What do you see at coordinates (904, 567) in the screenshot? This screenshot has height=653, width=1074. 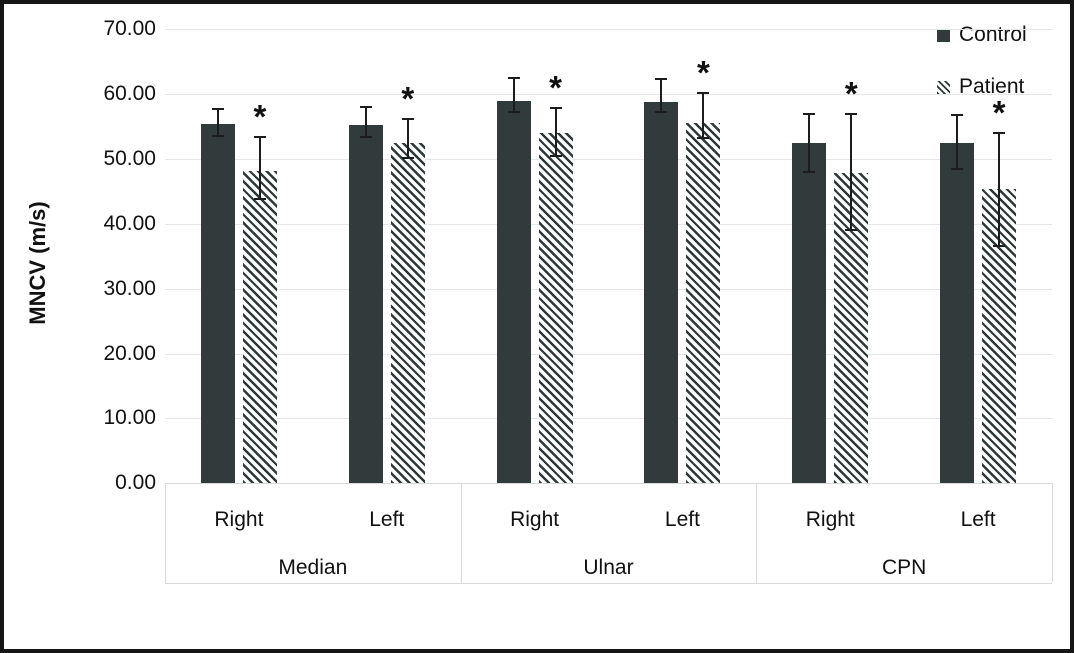 I see `x-group-label: CPN` at bounding box center [904, 567].